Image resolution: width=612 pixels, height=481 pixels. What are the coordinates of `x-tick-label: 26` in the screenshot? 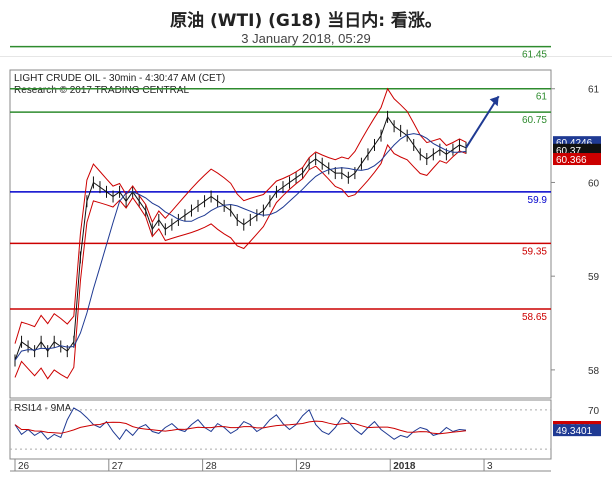 It's located at (24, 466).